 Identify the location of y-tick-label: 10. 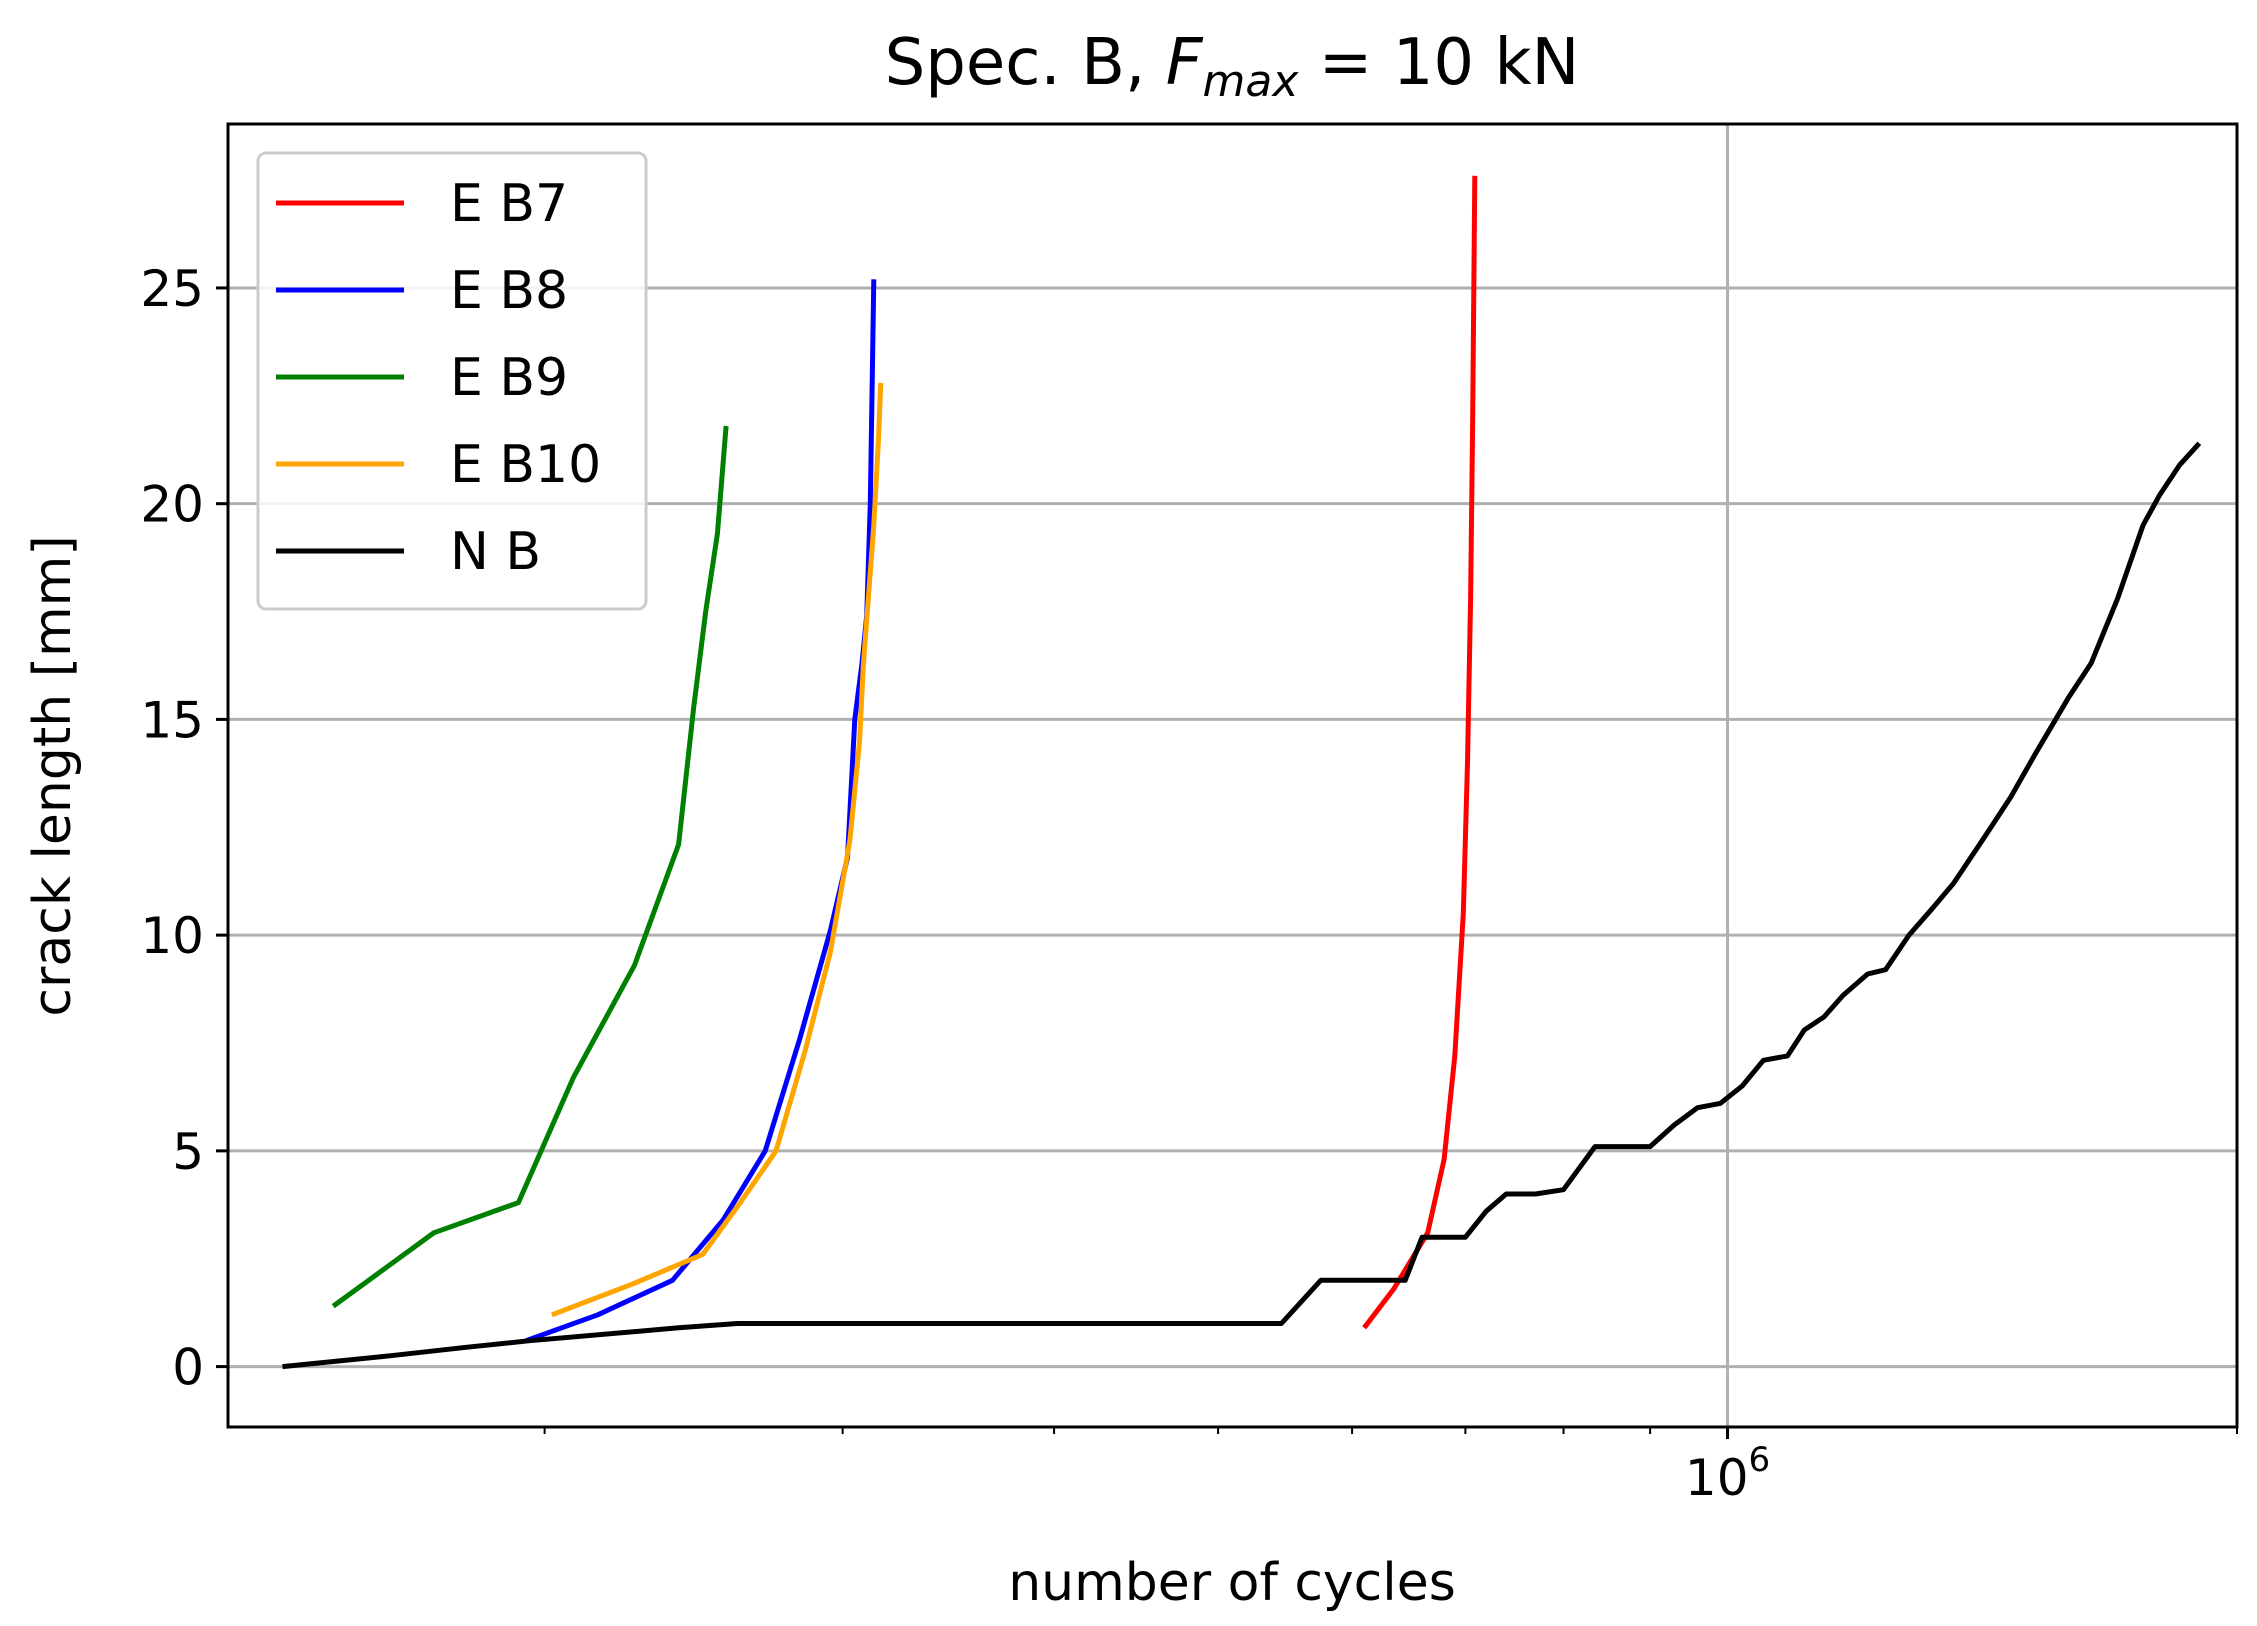
(172, 936).